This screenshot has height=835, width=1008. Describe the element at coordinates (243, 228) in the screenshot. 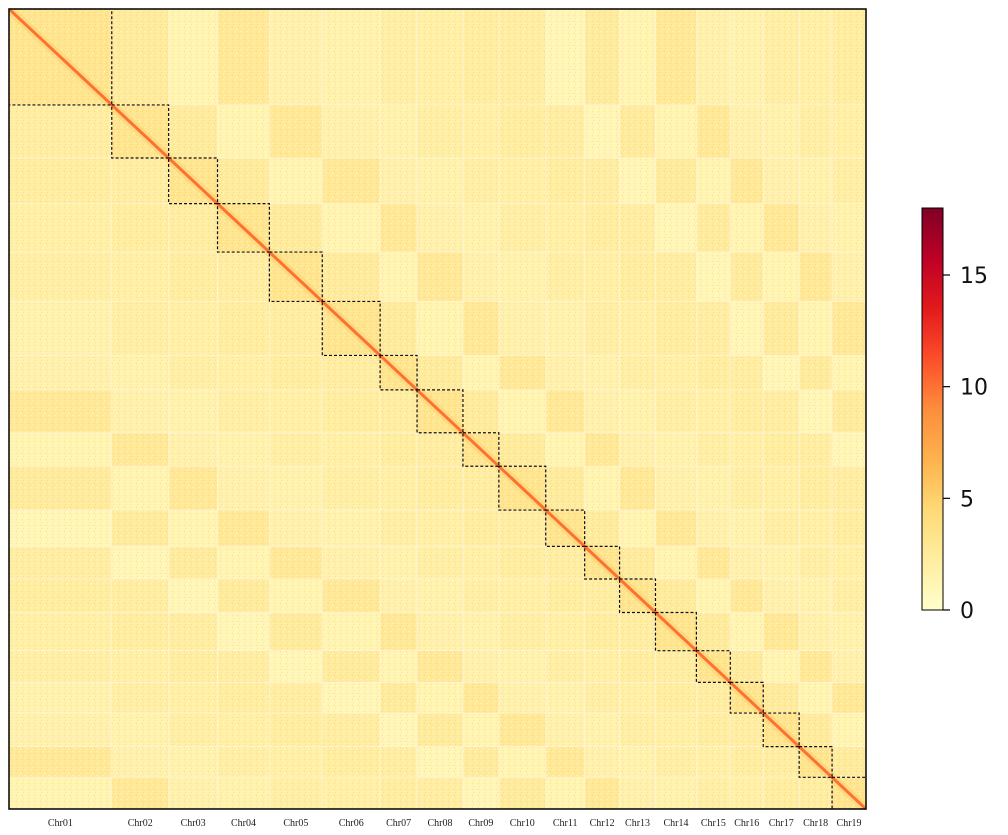

I see `chromosome-box-Chr04` at that location.